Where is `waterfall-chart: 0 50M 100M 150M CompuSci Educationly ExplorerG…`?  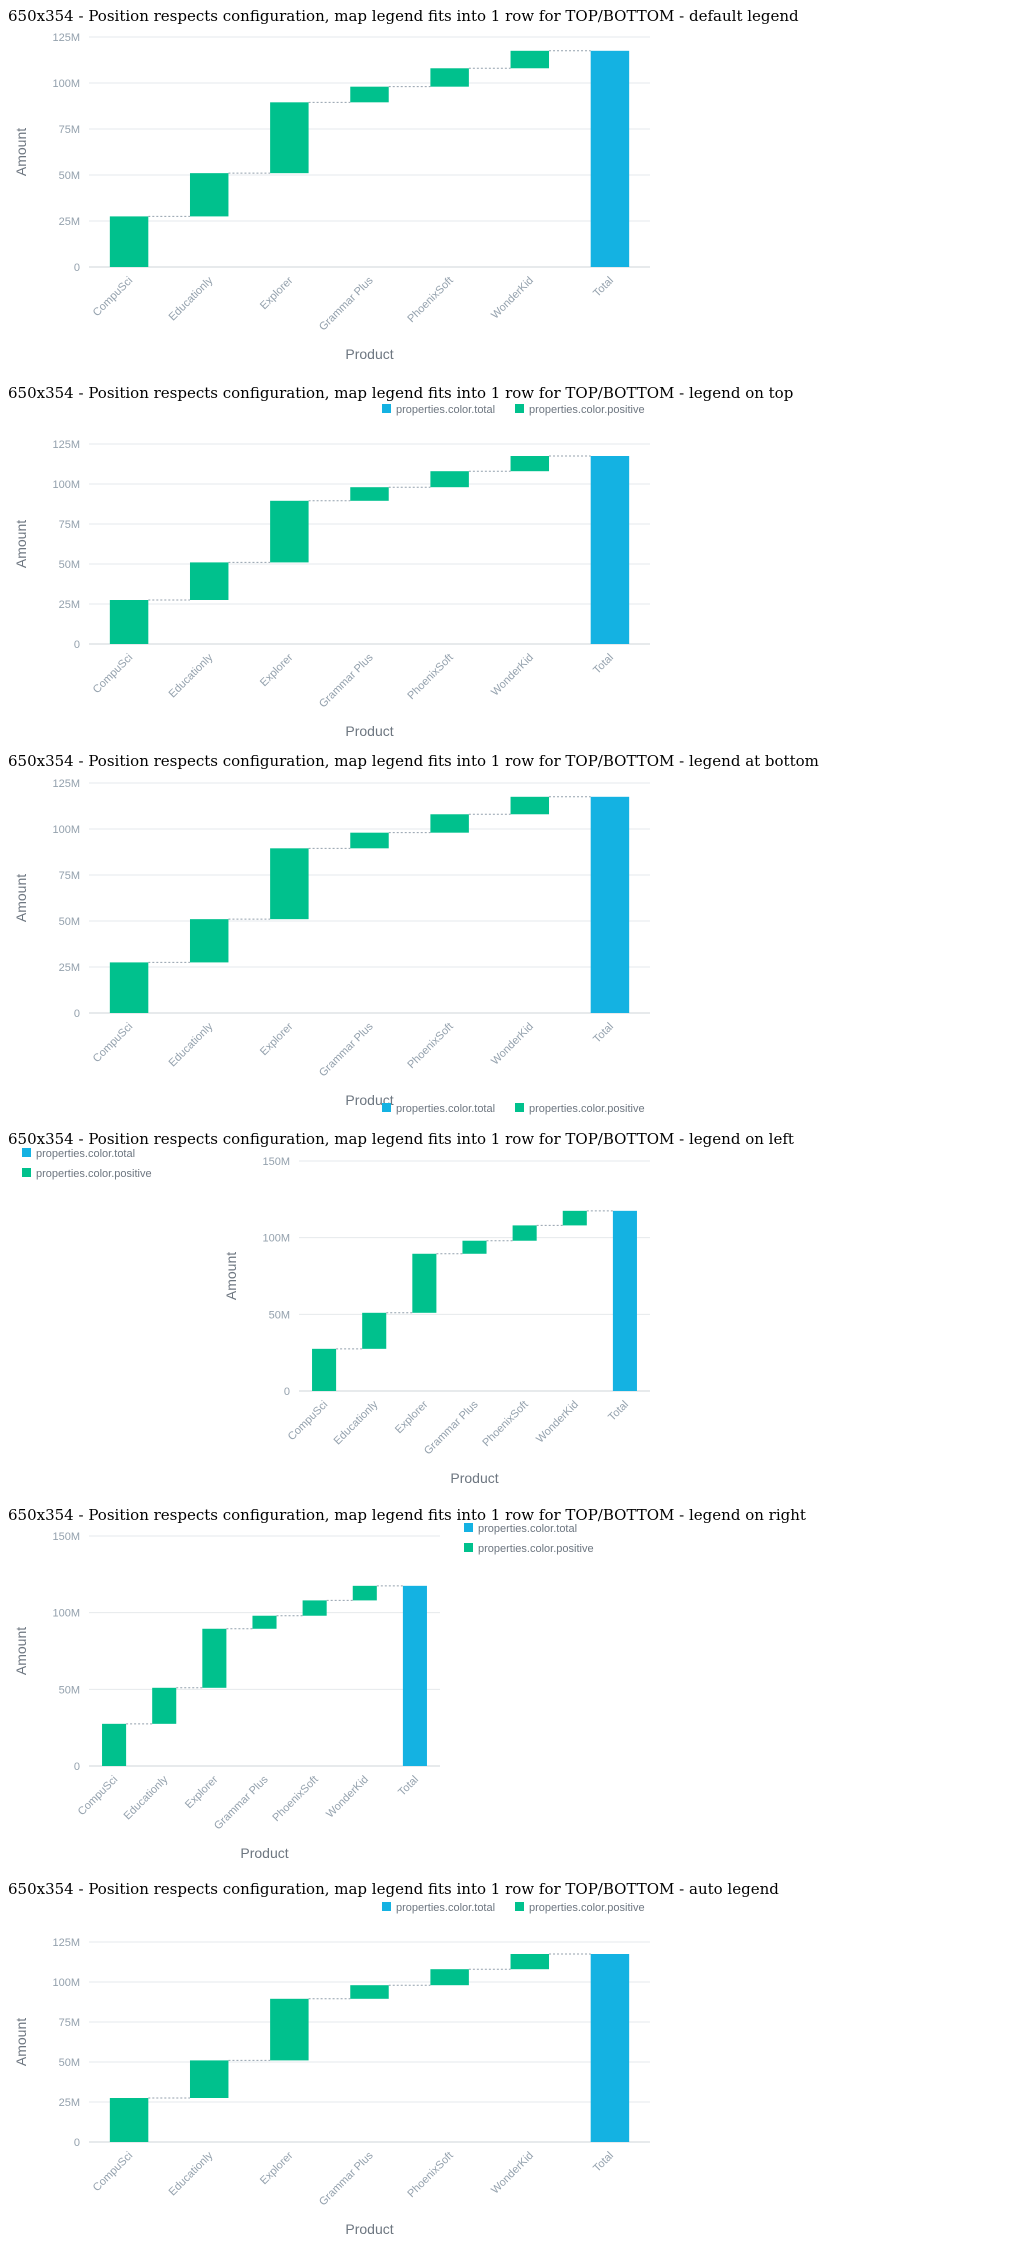 waterfall-chart: 0 50M 100M 150M CompuSci Educationly ExplorerG… is located at coordinates (303, 1692).